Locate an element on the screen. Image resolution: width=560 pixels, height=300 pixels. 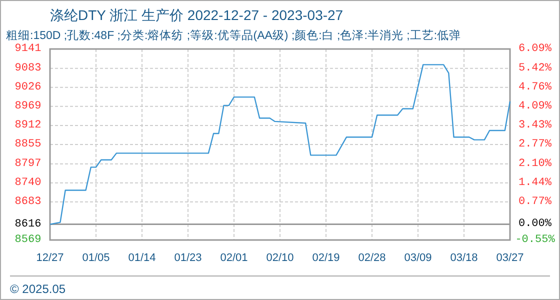
y2-tick-label: 1.44% is located at coordinates (535, 182).